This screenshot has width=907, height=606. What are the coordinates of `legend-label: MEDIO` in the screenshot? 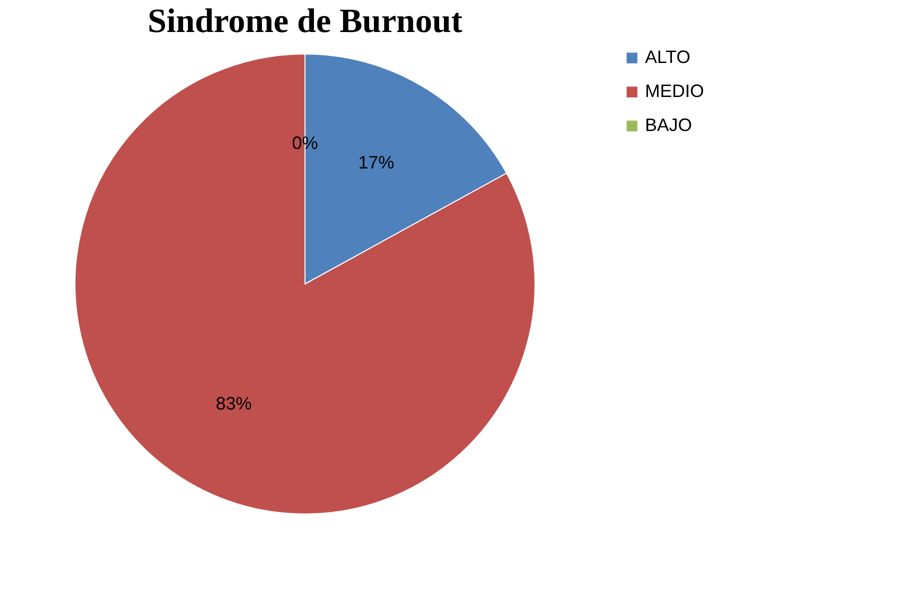 It's located at (674, 91).